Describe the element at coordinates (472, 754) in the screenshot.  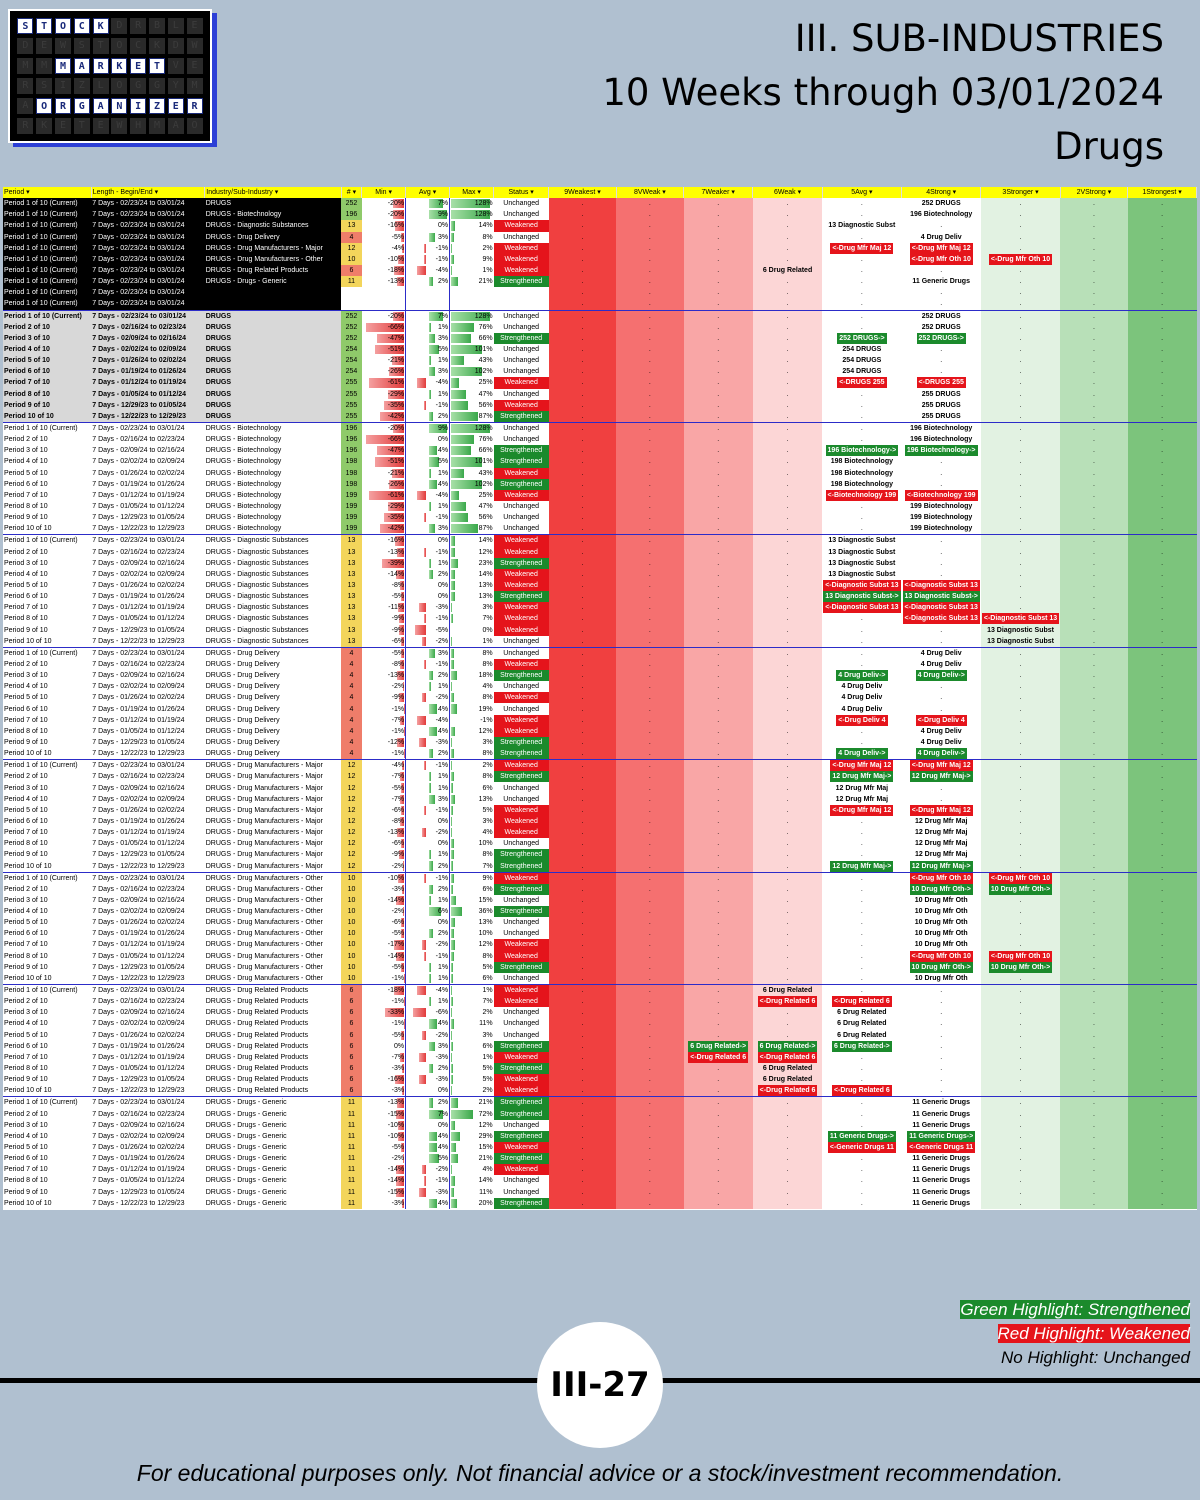
I see `max-cell: 8%` at that location.